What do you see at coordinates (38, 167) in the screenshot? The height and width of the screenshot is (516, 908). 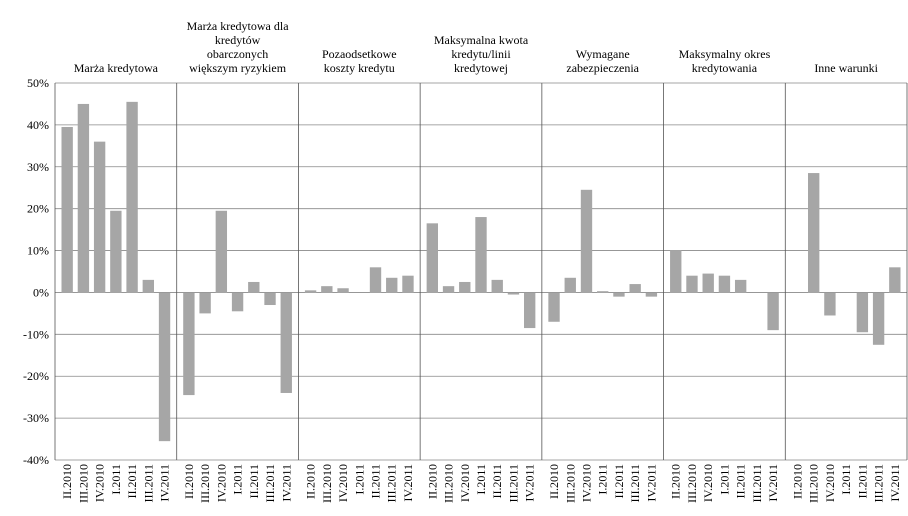 I see `y-tick-label: 30%` at bounding box center [38, 167].